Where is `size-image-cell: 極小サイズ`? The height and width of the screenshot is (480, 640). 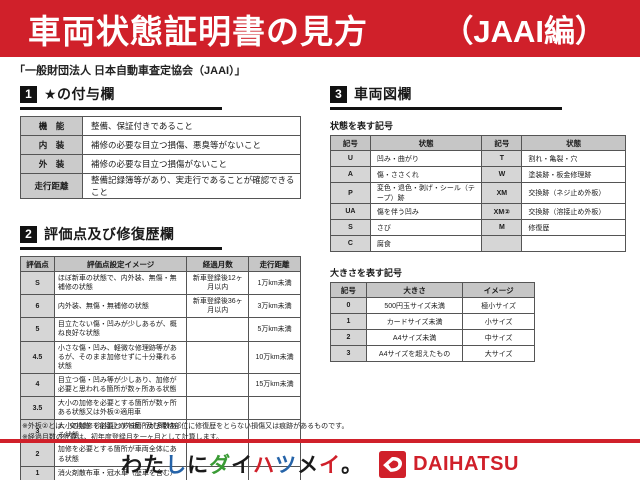 size-image-cell: 極小サイズ is located at coordinates (498, 305).